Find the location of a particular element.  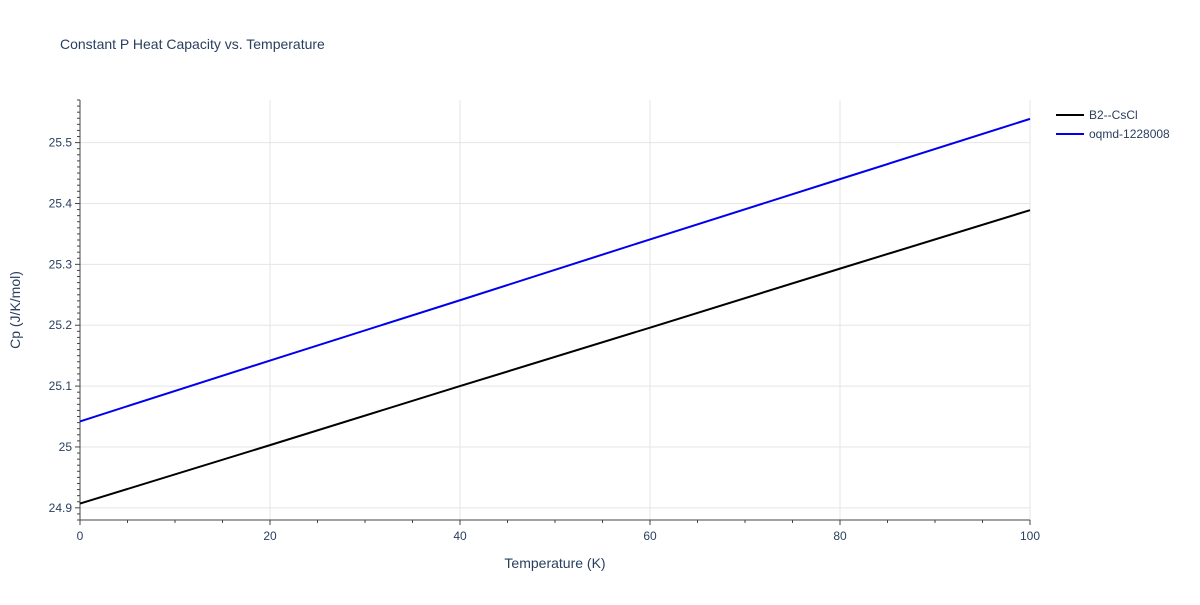

y-tick-label: 25.5 is located at coordinates (61, 143).